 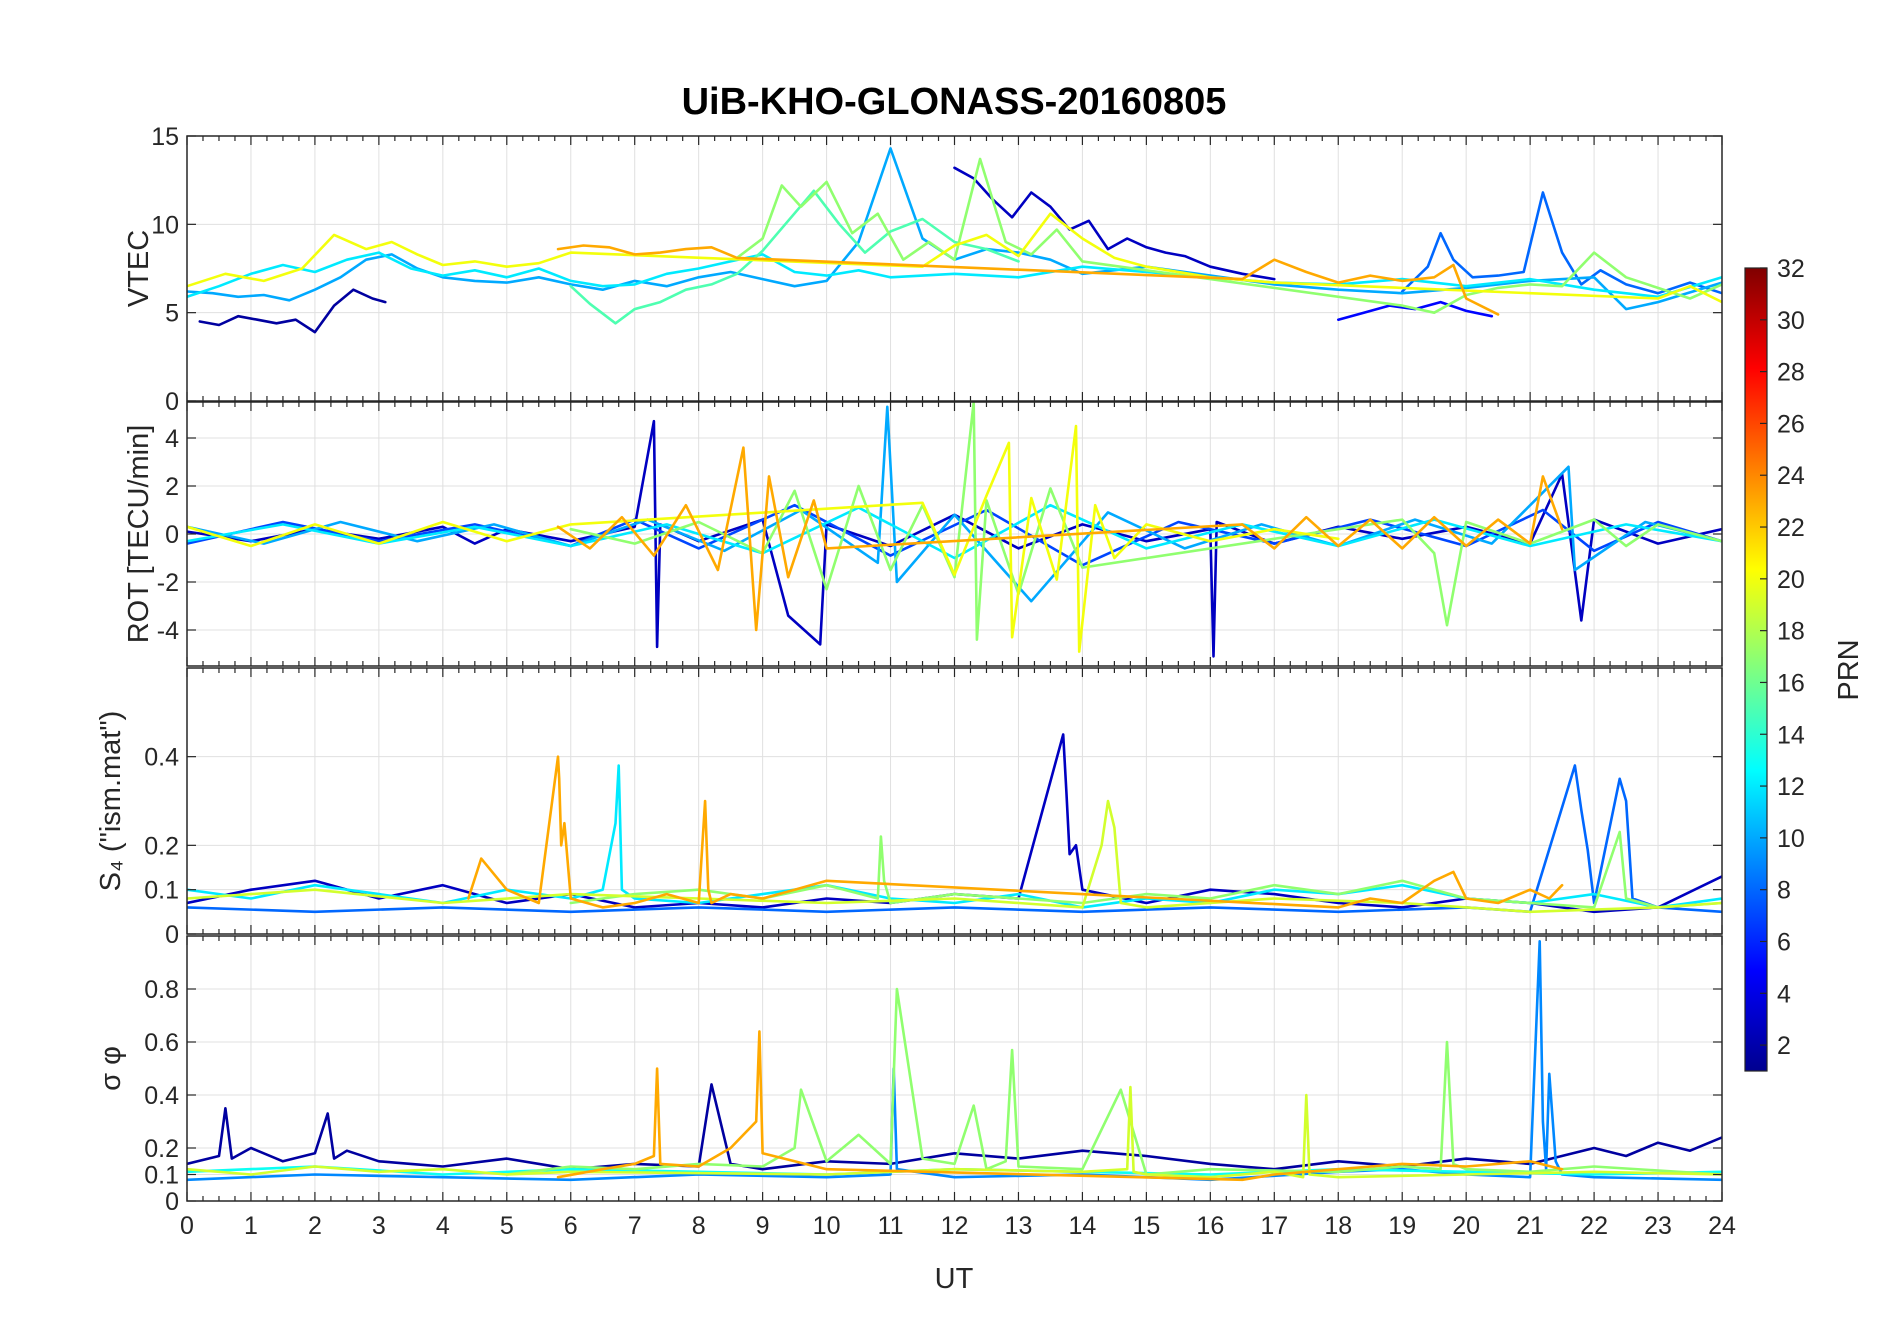 I want to click on y-tick-label: 2, so click(x=172, y=487).